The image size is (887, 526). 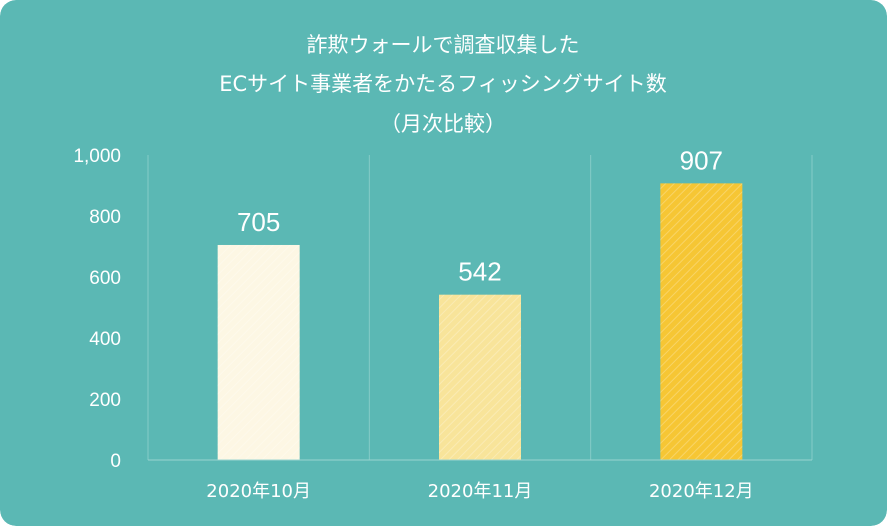 What do you see at coordinates (480, 215) in the screenshot?
I see `value-labels: 705 542 907` at bounding box center [480, 215].